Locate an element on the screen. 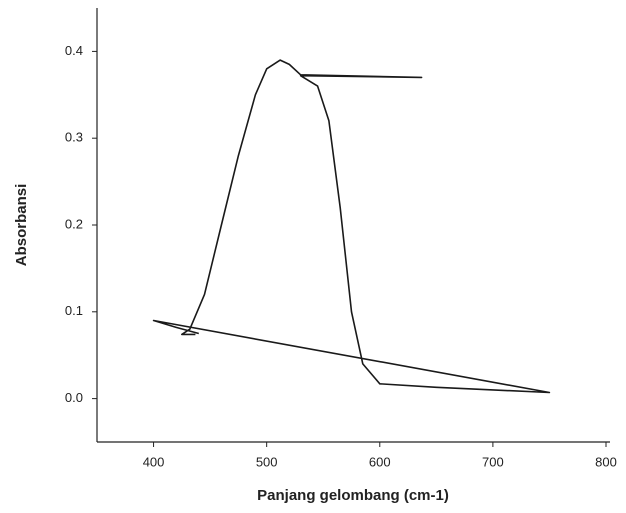 This screenshot has width=626, height=513. x-tick-label: 700 is located at coordinates (493, 461).